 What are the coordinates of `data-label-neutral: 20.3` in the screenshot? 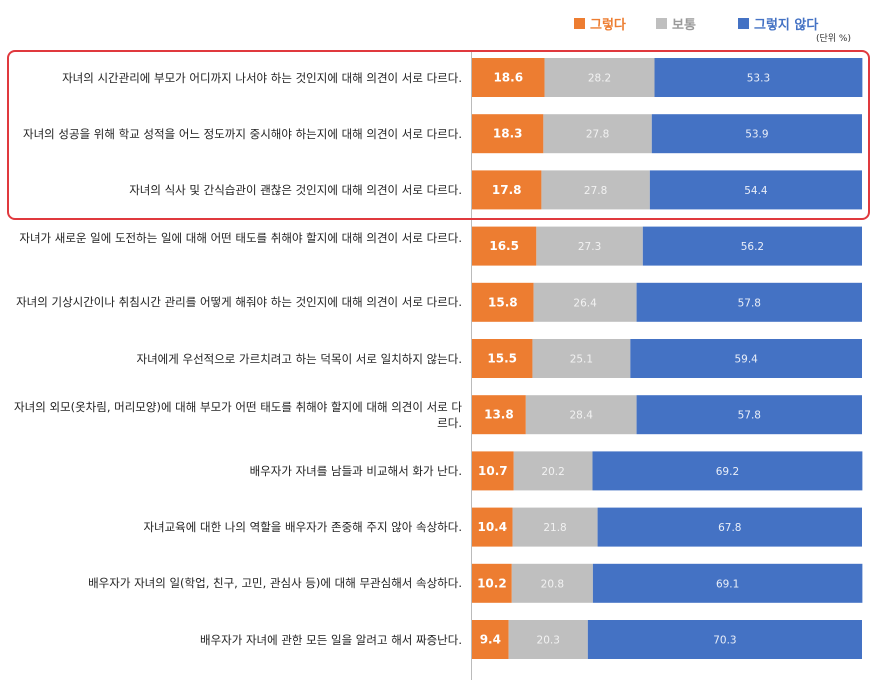 It's located at (548, 641).